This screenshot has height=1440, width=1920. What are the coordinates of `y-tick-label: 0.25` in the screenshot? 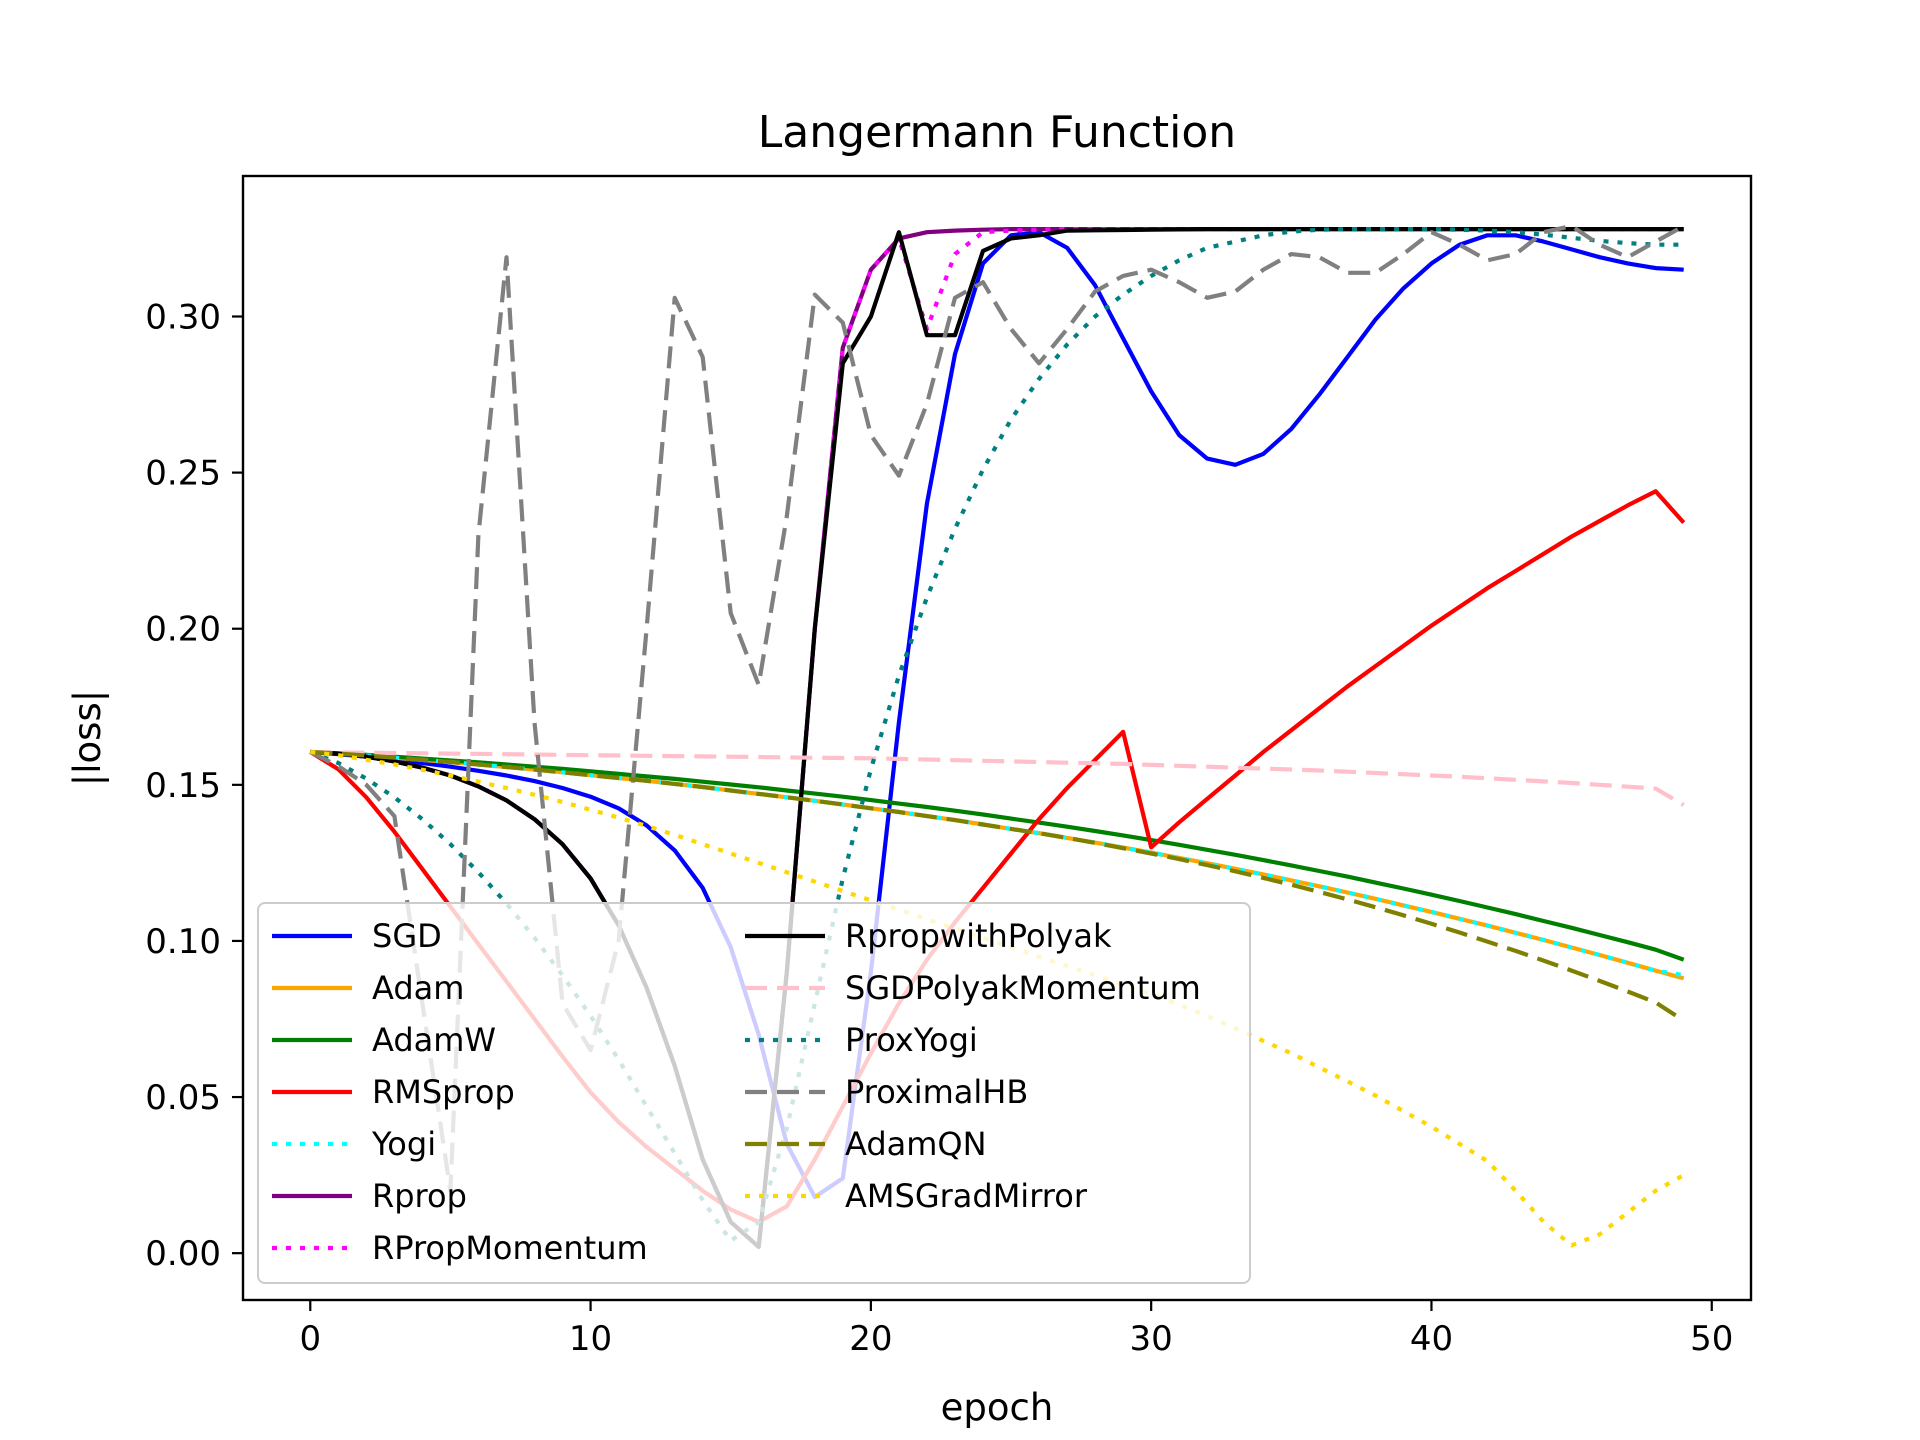 It's located at (183, 474).